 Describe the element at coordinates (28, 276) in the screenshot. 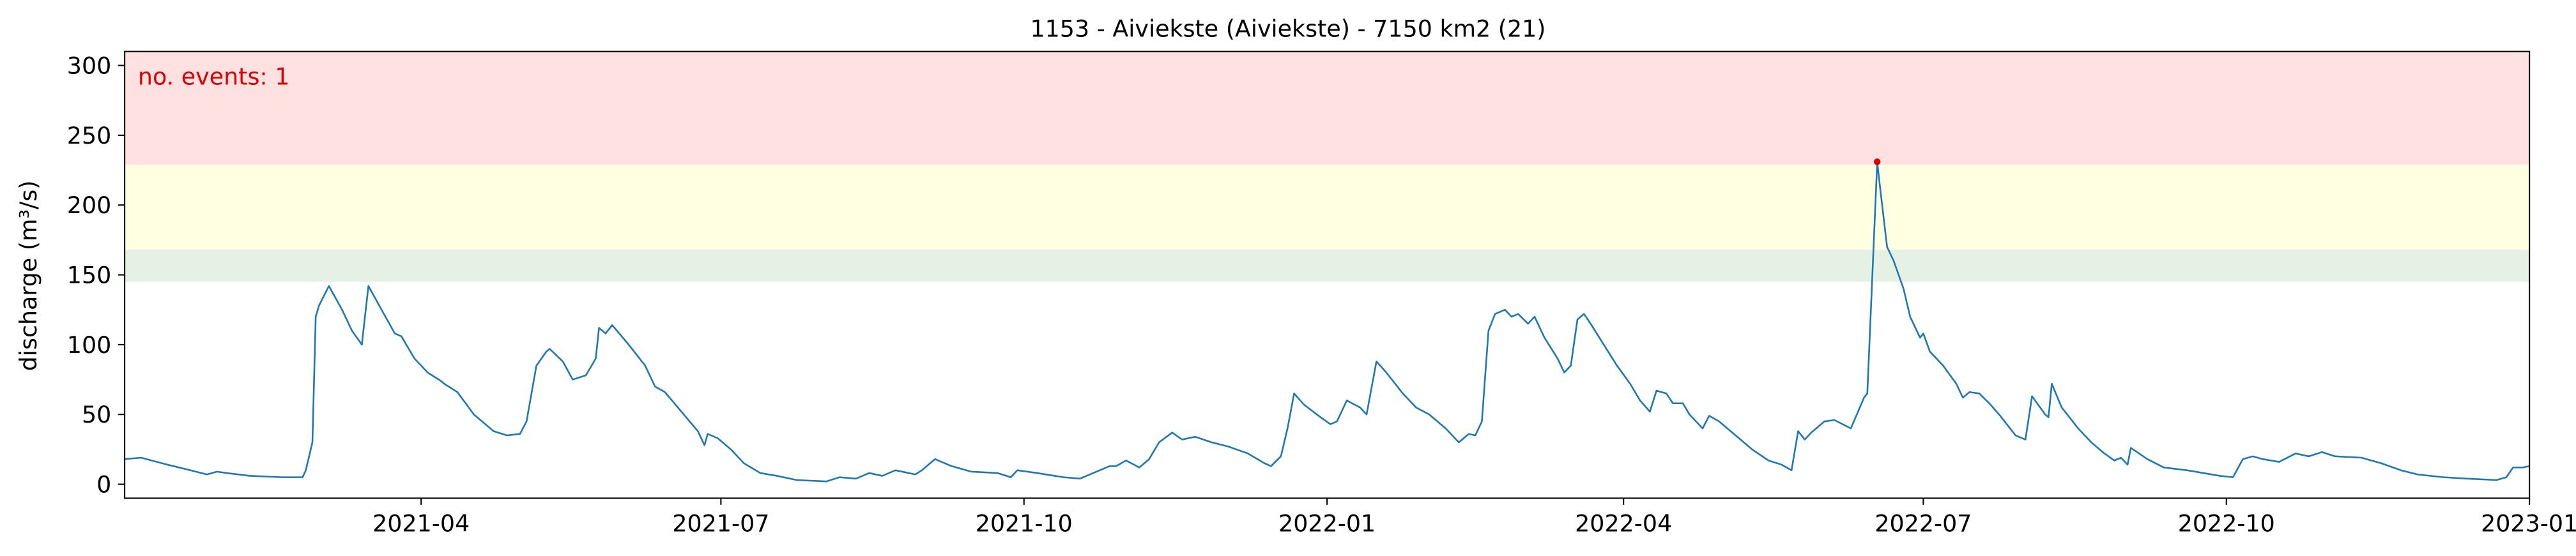

I see `y-axis-label: discharge (m³/s)` at that location.